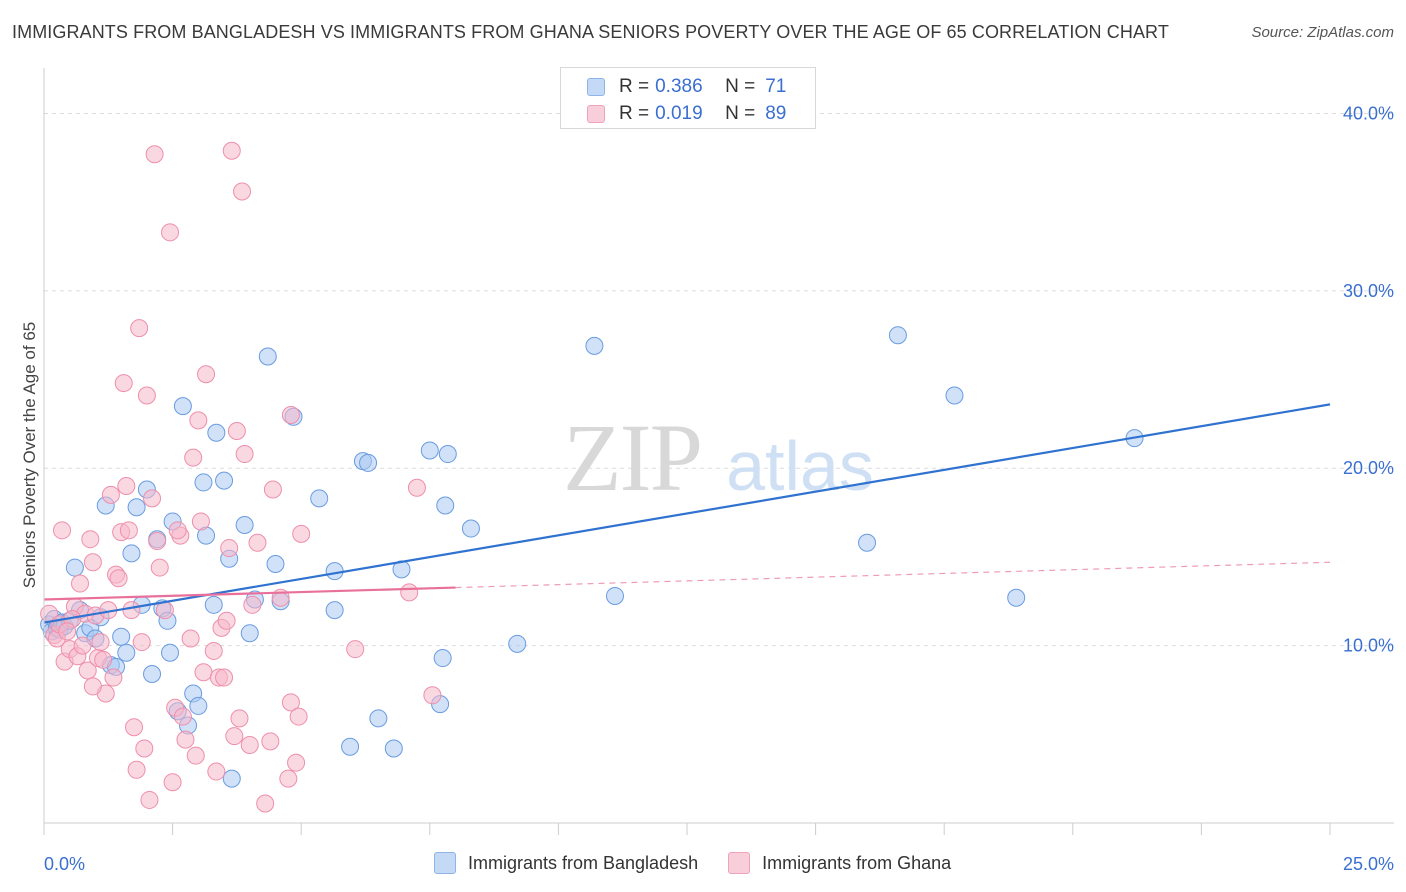 The image size is (1406, 892). I want to click on legend-label-bangladesh: Immigrants from Bangladesh, so click(583, 862).